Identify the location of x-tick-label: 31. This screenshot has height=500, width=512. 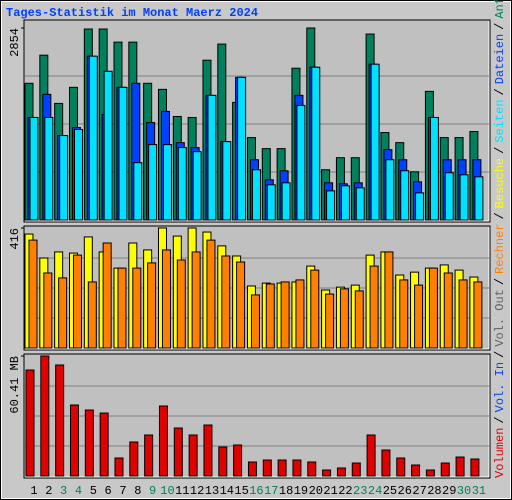
(479, 491).